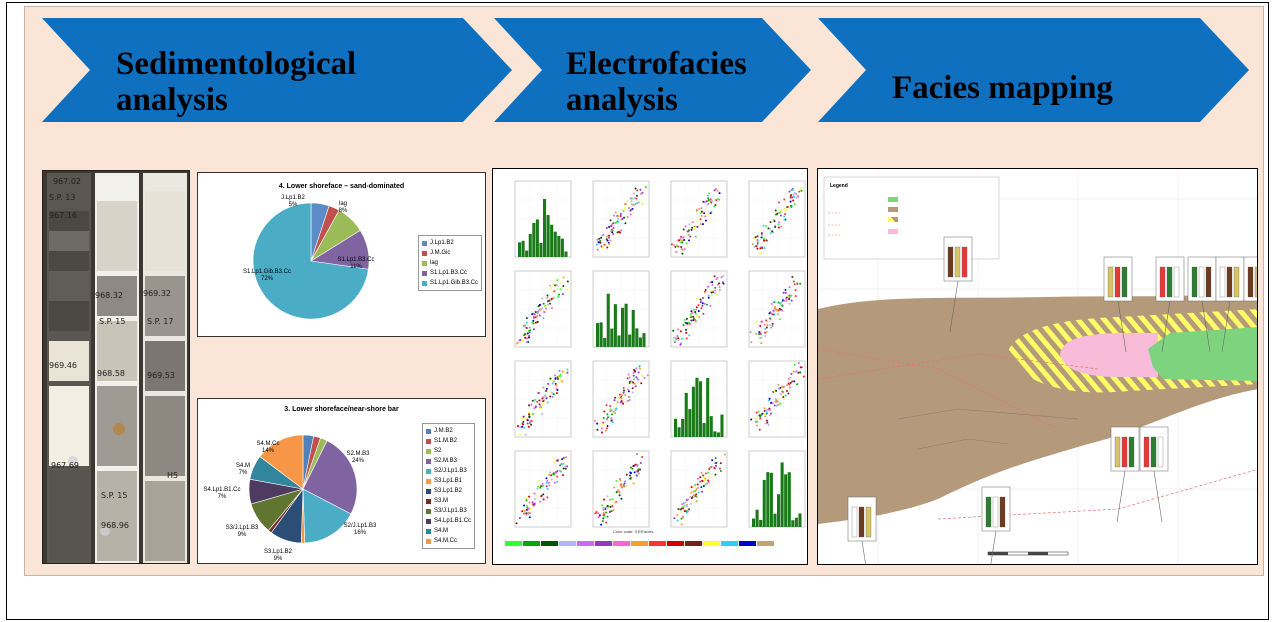 Image resolution: width=1274 pixels, height=622 pixels. I want to click on legend-label: S4.M.Cc, so click(446, 541).